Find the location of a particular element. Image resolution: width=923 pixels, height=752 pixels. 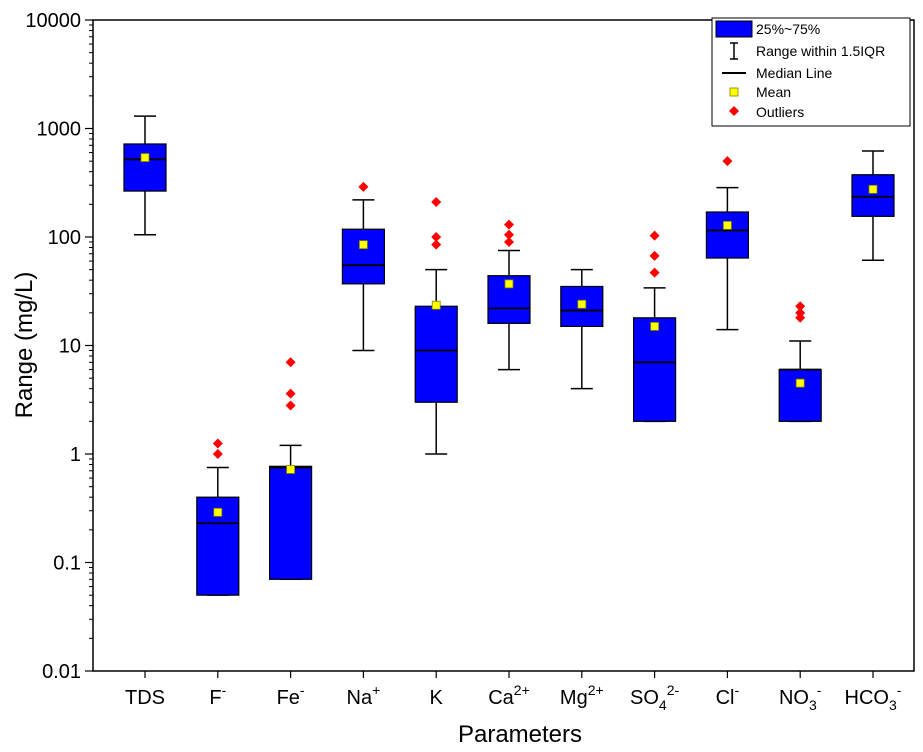

x-tick-label: Ca2+ is located at coordinates (509, 695).